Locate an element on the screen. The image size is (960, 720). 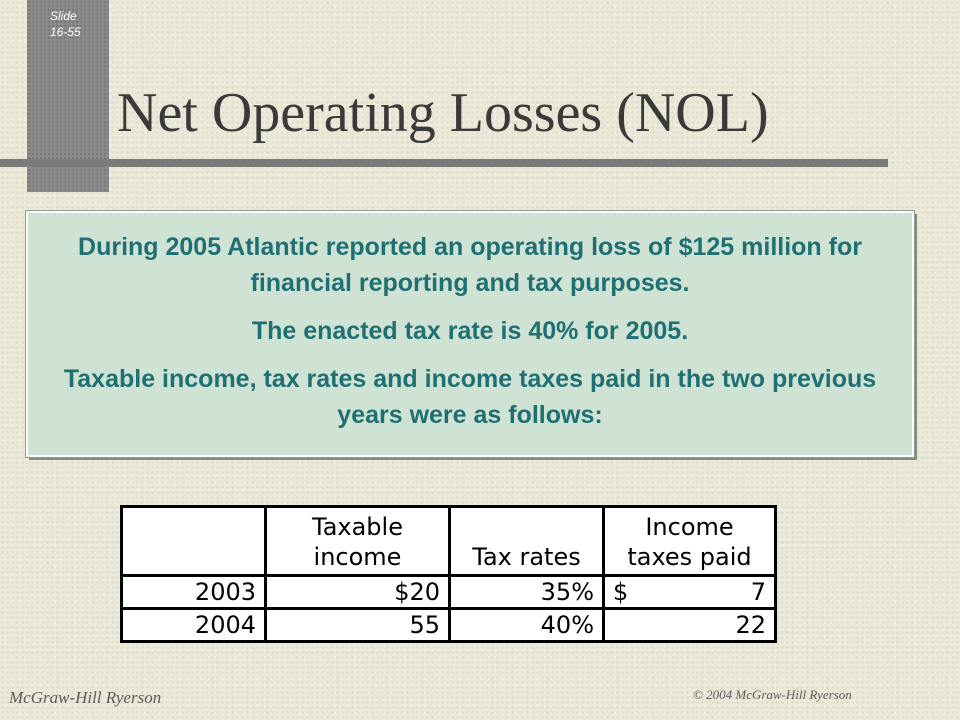
cell-taxes-paid: $ 7 is located at coordinates (689, 592).